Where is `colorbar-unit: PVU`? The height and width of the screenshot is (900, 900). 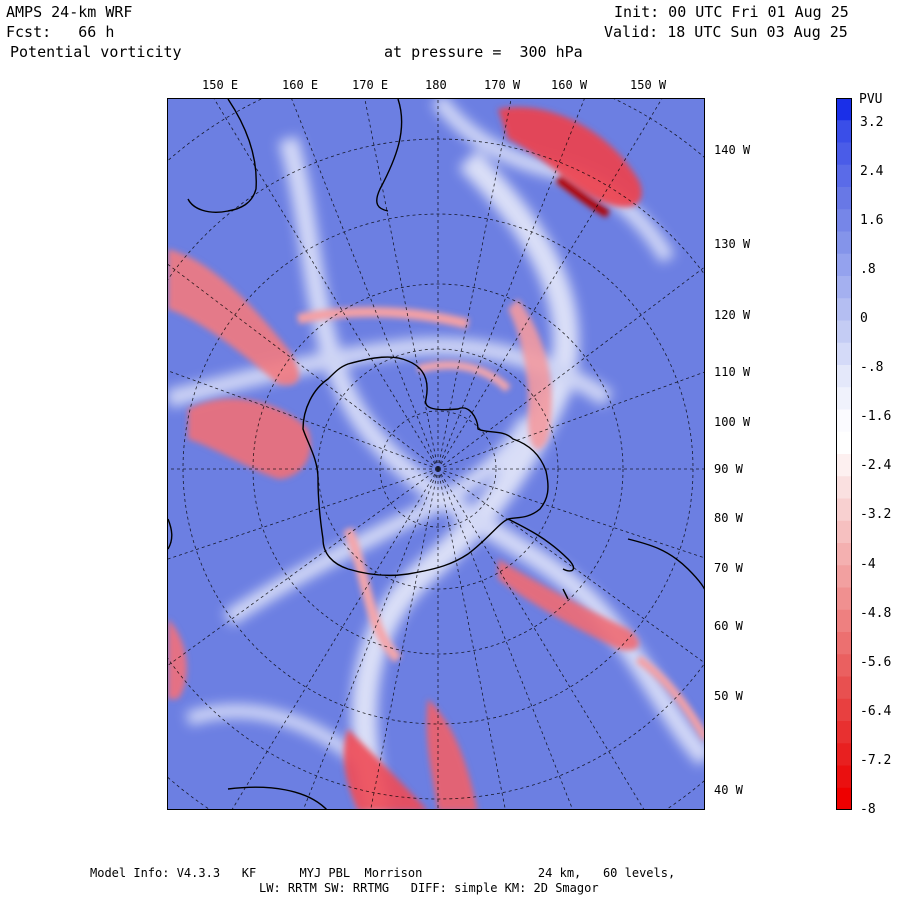 colorbar-unit: PVU is located at coordinates (871, 99).